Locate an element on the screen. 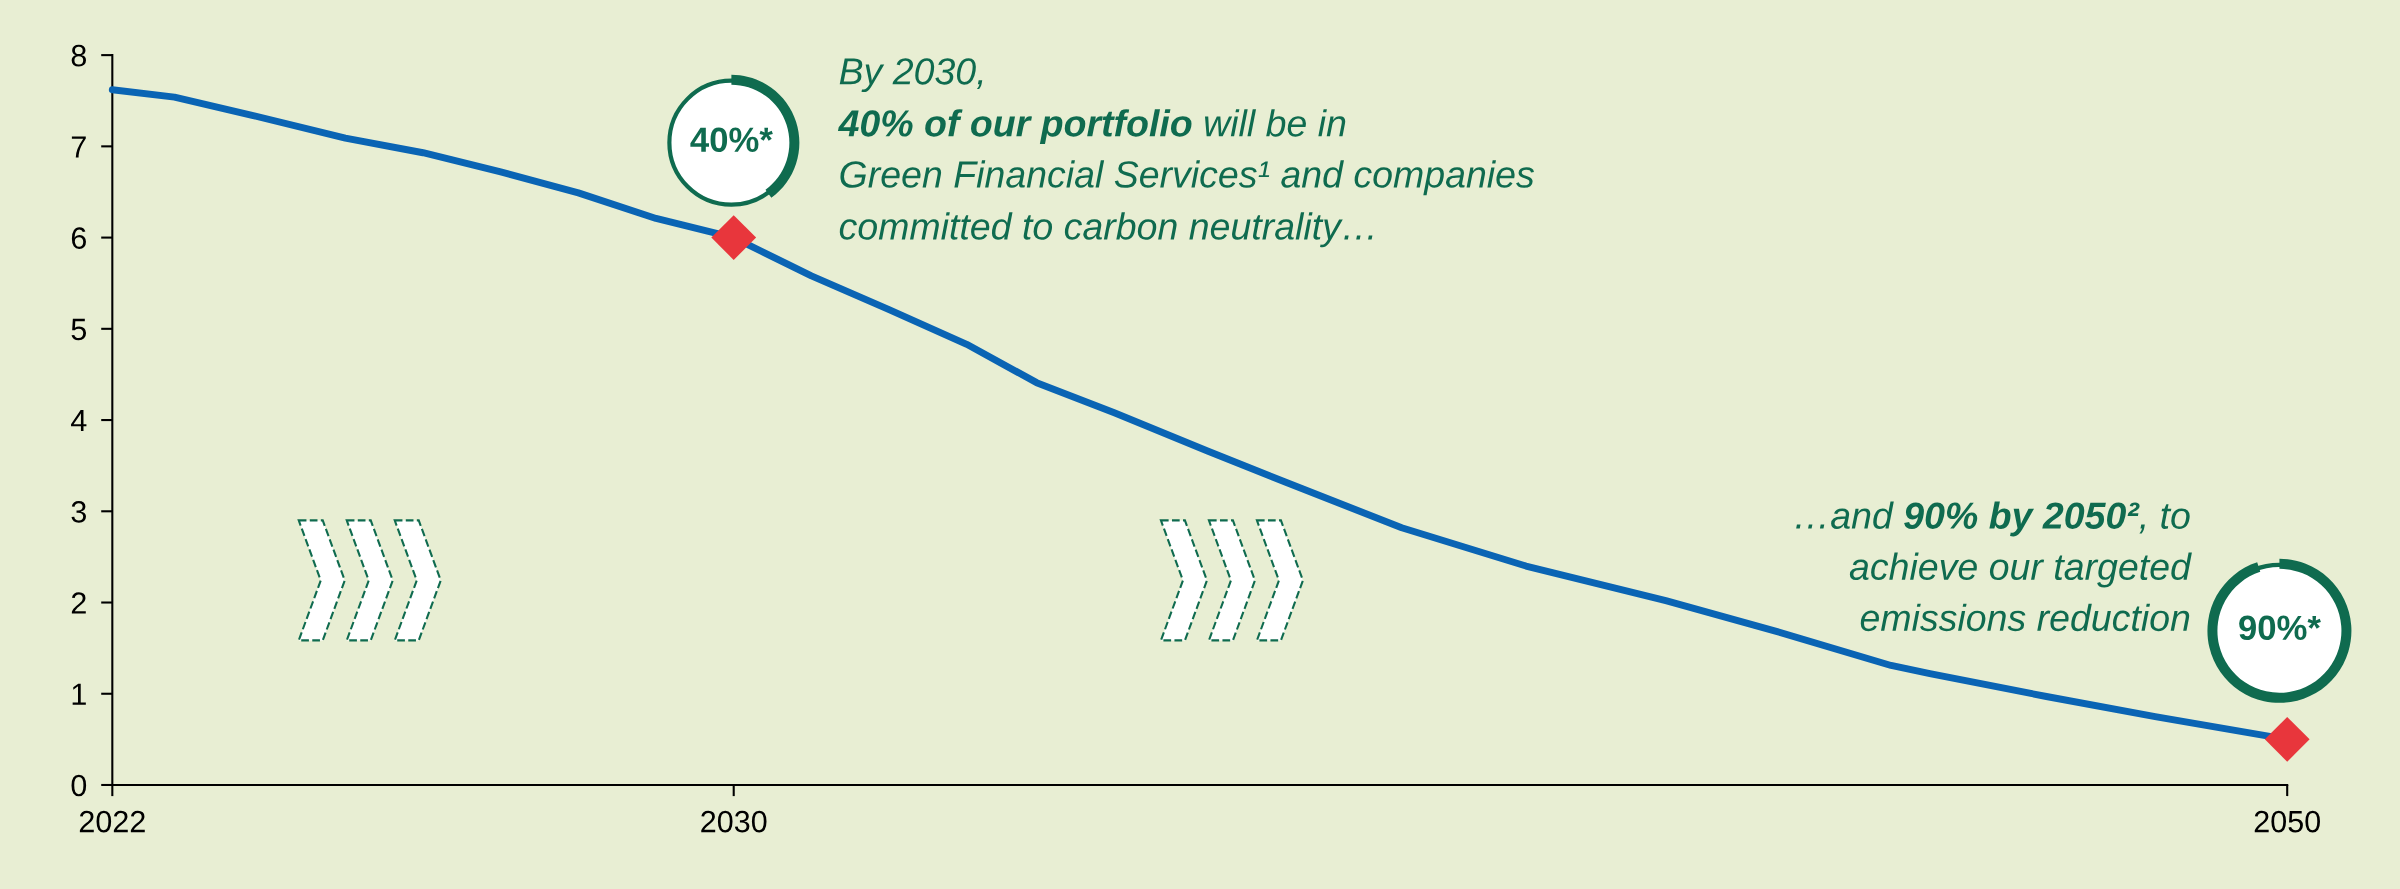 The width and height of the screenshot is (2400, 889). y-tick-label: 5 is located at coordinates (79, 329).